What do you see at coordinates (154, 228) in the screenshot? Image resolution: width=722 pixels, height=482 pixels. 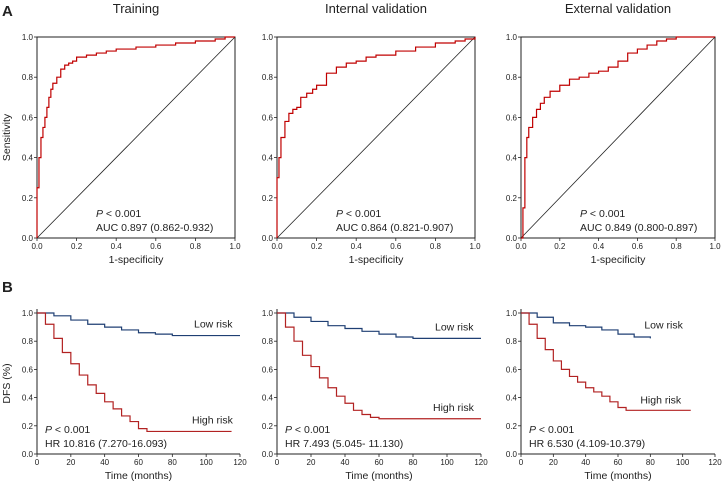 I see `stat-text: AUC 0.897 (0.862-0.932)` at bounding box center [154, 228].